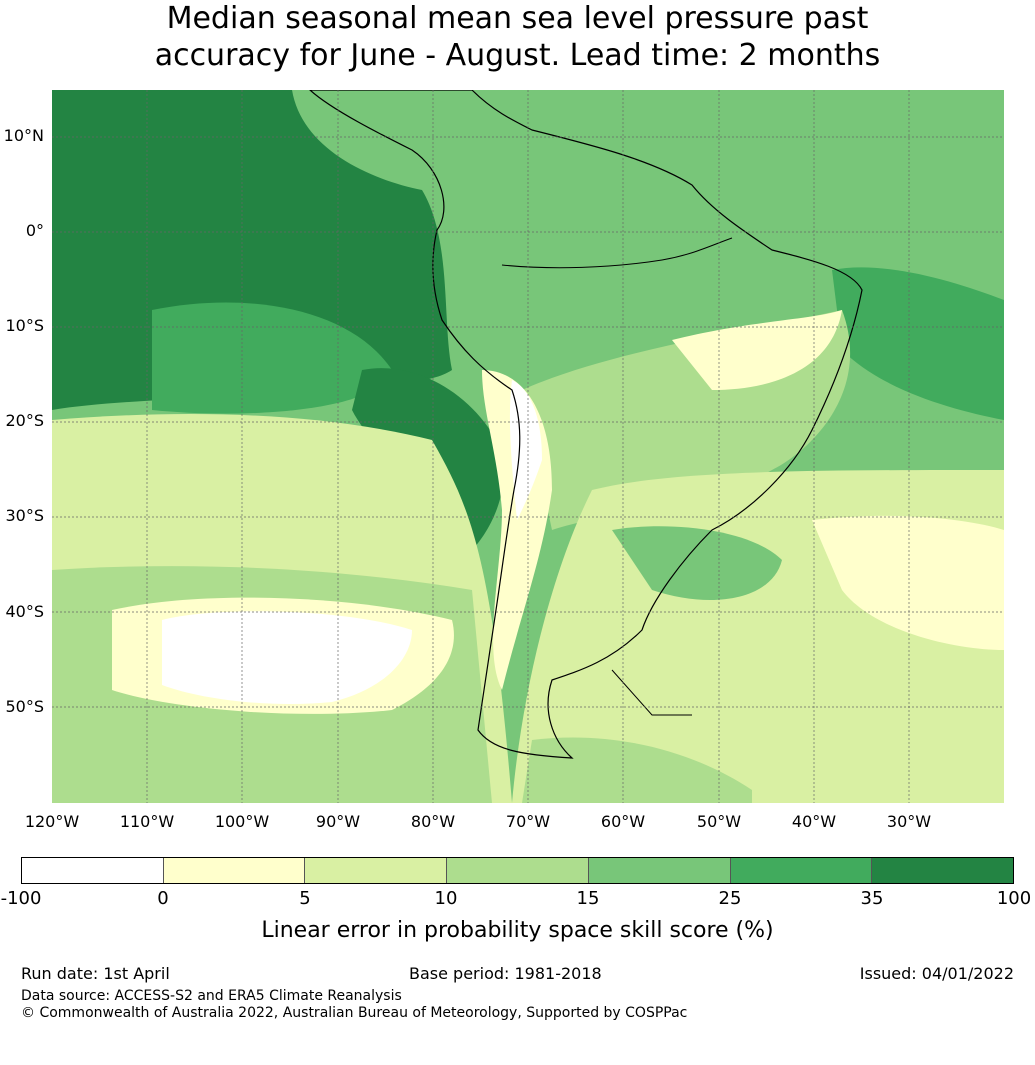 This screenshot has height=1065, width=1035. What do you see at coordinates (305, 898) in the screenshot?
I see `colorbar-tick: 5` at bounding box center [305, 898].